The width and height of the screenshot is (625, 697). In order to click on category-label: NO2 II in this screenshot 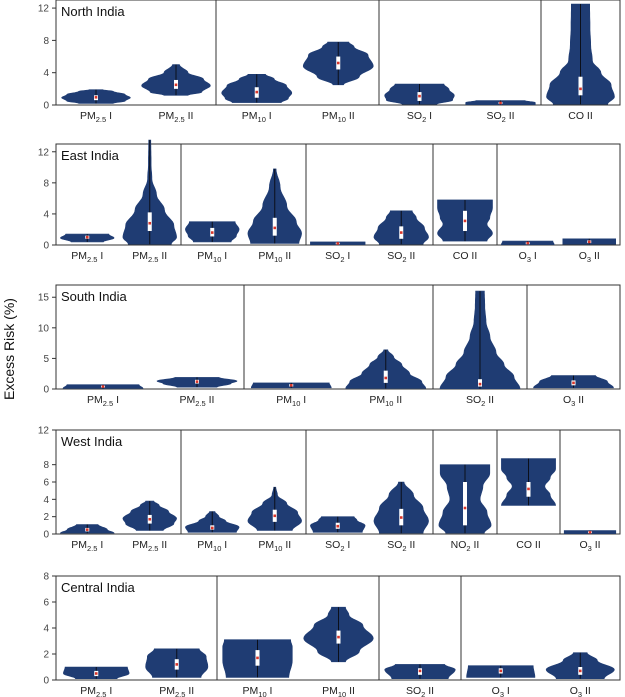, I will do `click(465, 546)`.